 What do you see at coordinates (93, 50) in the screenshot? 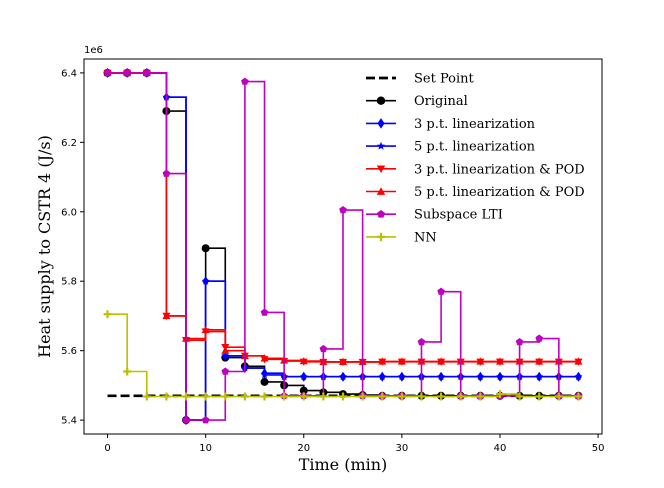
I see `y-offset-text: 1e6` at bounding box center [93, 50].